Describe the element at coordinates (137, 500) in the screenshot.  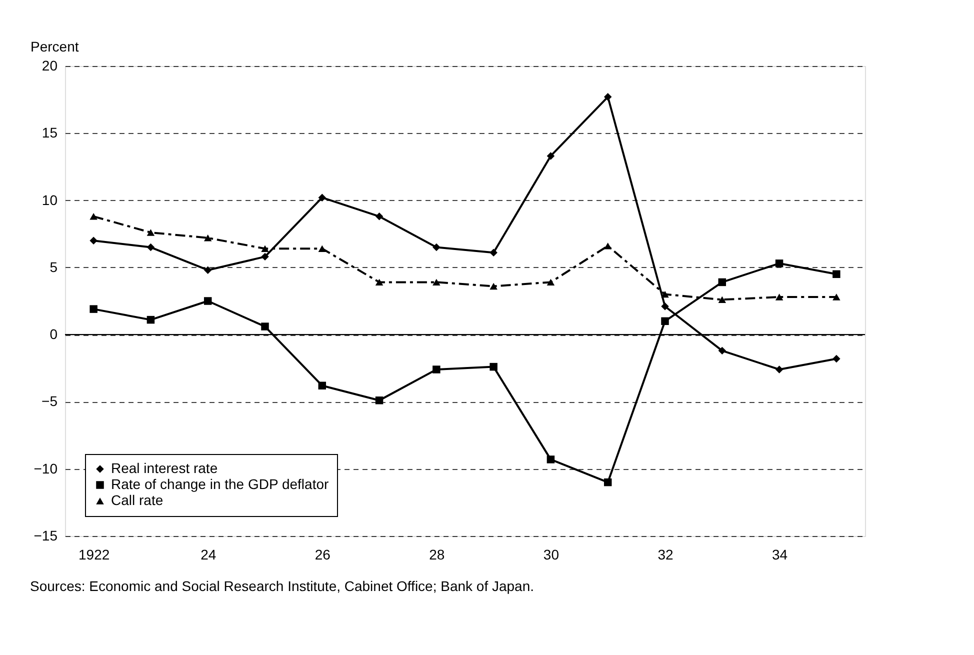
I see `legend-label: Call rate` at that location.